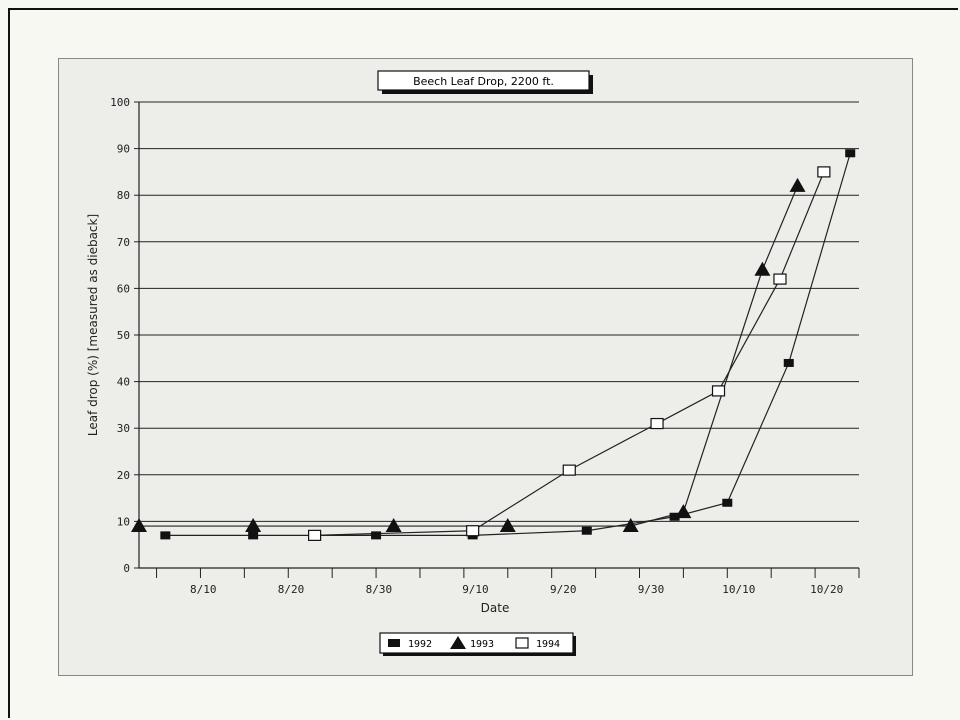 Image resolution: width=960 pixels, height=720 pixels. What do you see at coordinates (394, 643) in the screenshot?
I see `legend-swatch-1992` at bounding box center [394, 643].